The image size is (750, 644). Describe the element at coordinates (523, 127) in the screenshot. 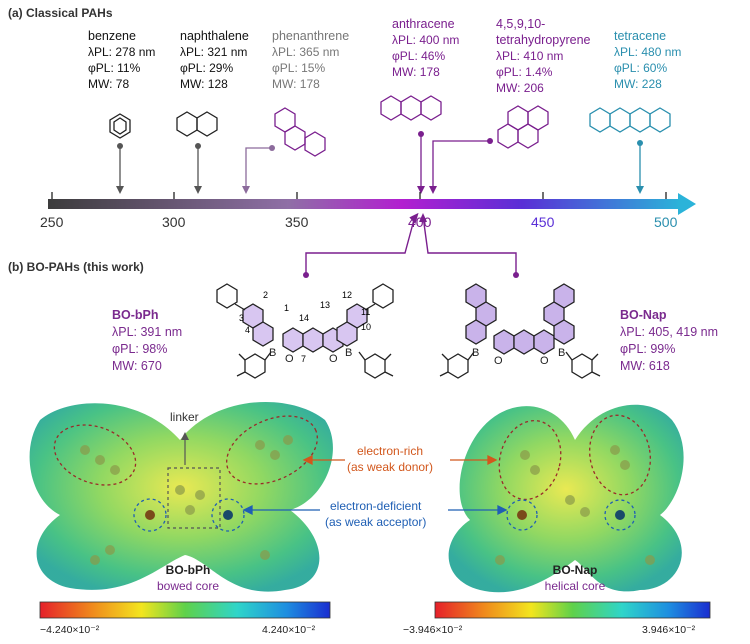

I see `tetrahydropyrene-structure` at that location.